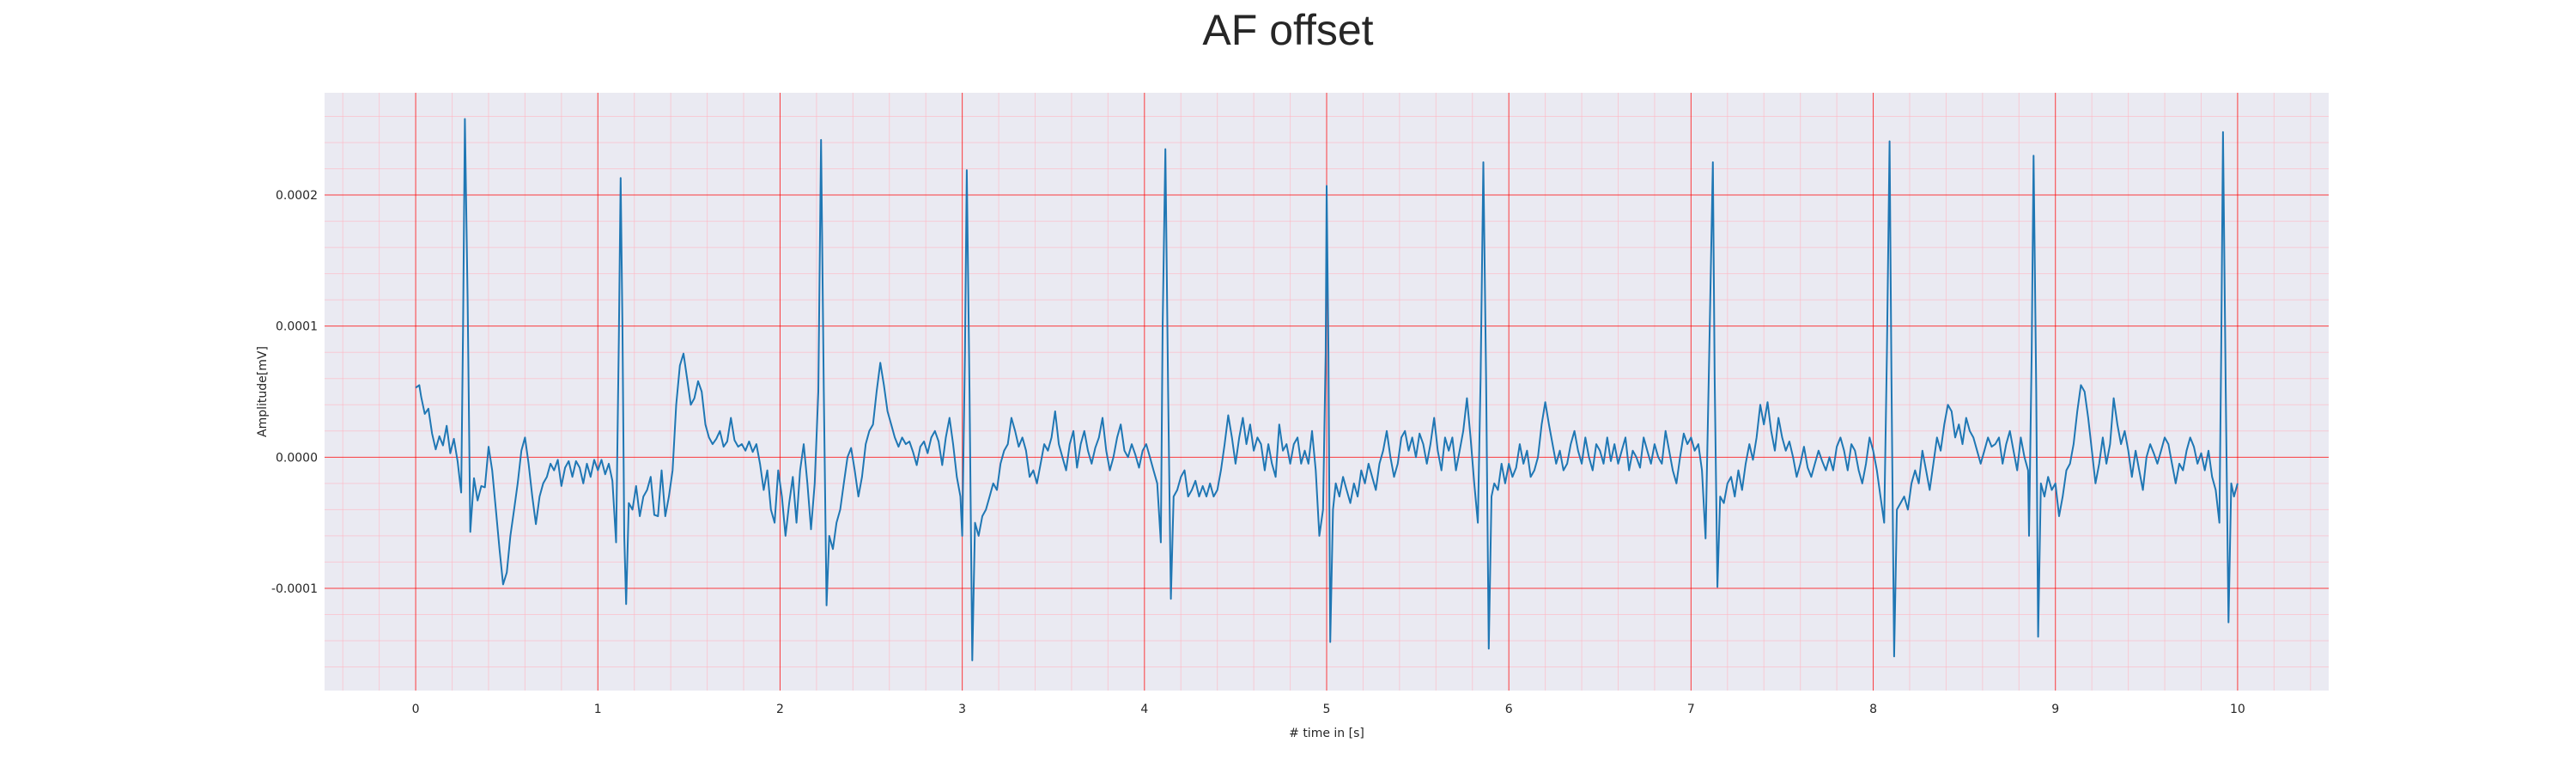 Image resolution: width=2576 pixels, height=773 pixels. I want to click on y-tick-label: 0.0000, so click(297, 458).